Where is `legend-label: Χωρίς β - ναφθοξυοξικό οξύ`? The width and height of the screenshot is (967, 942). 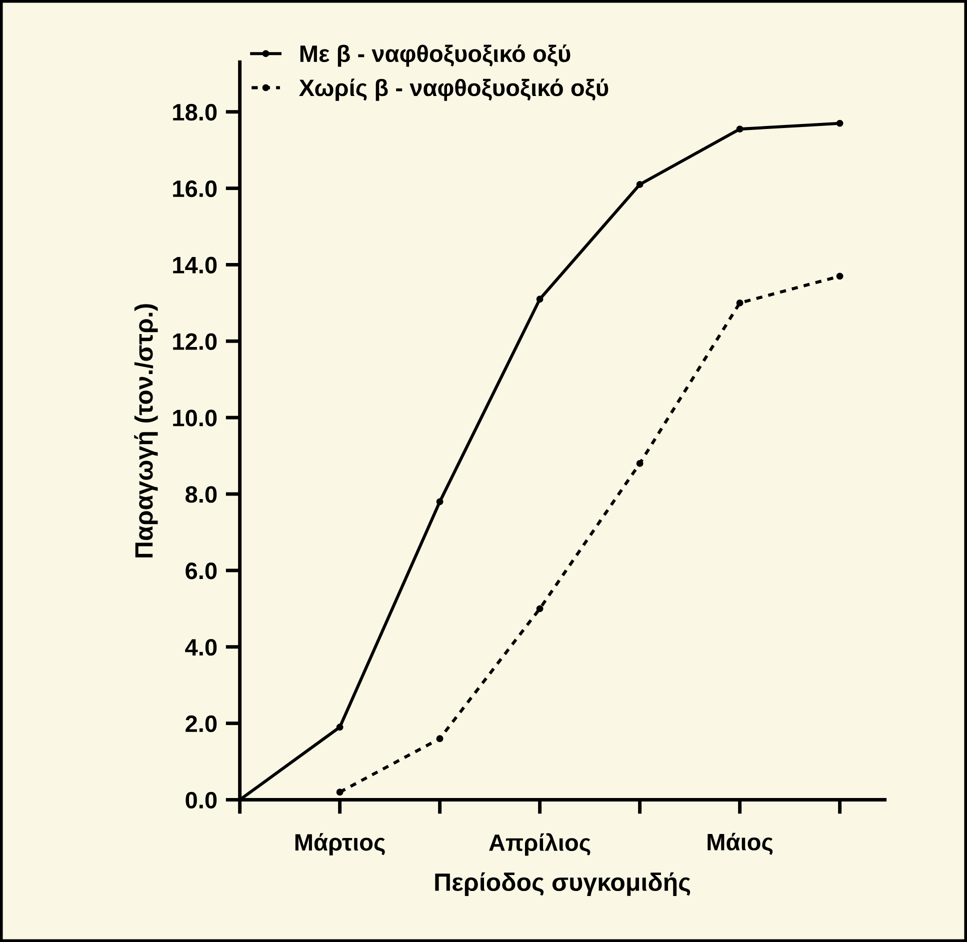
legend-label: Χωρίς β - ναφθοξυοξικό οξύ is located at coordinates (453, 89).